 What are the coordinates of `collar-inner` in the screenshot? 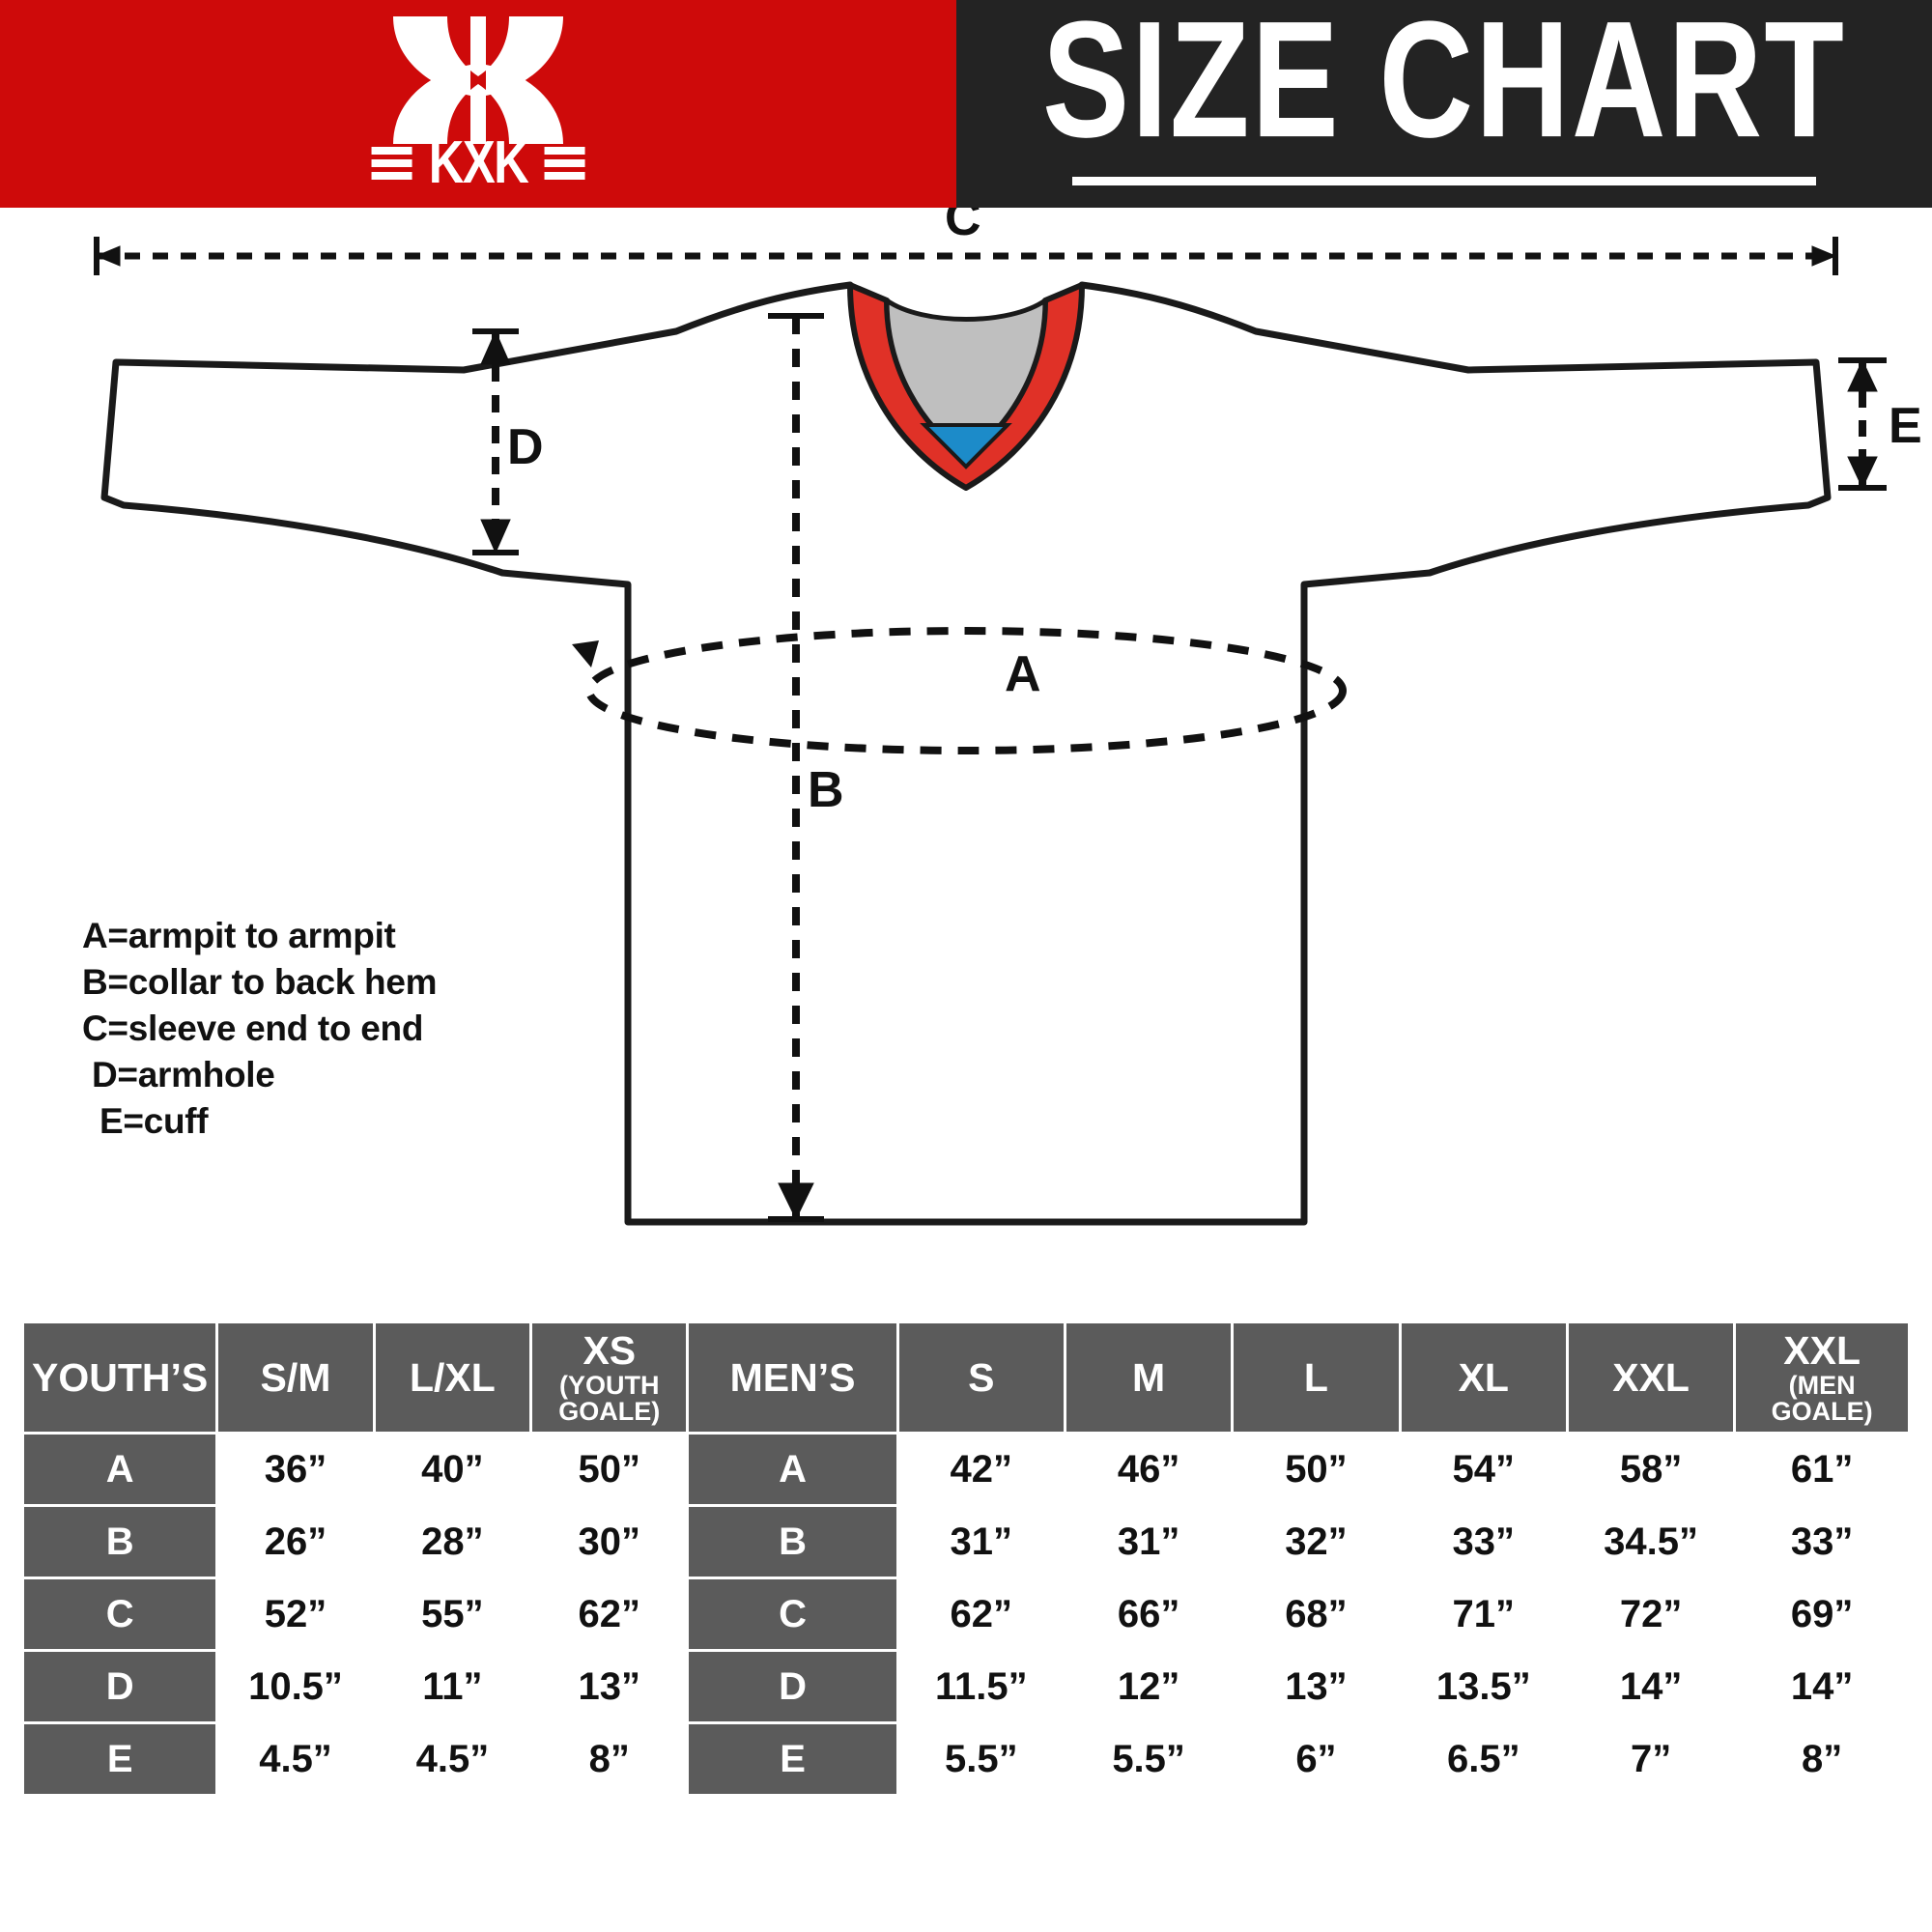 It's located at (966, 379).